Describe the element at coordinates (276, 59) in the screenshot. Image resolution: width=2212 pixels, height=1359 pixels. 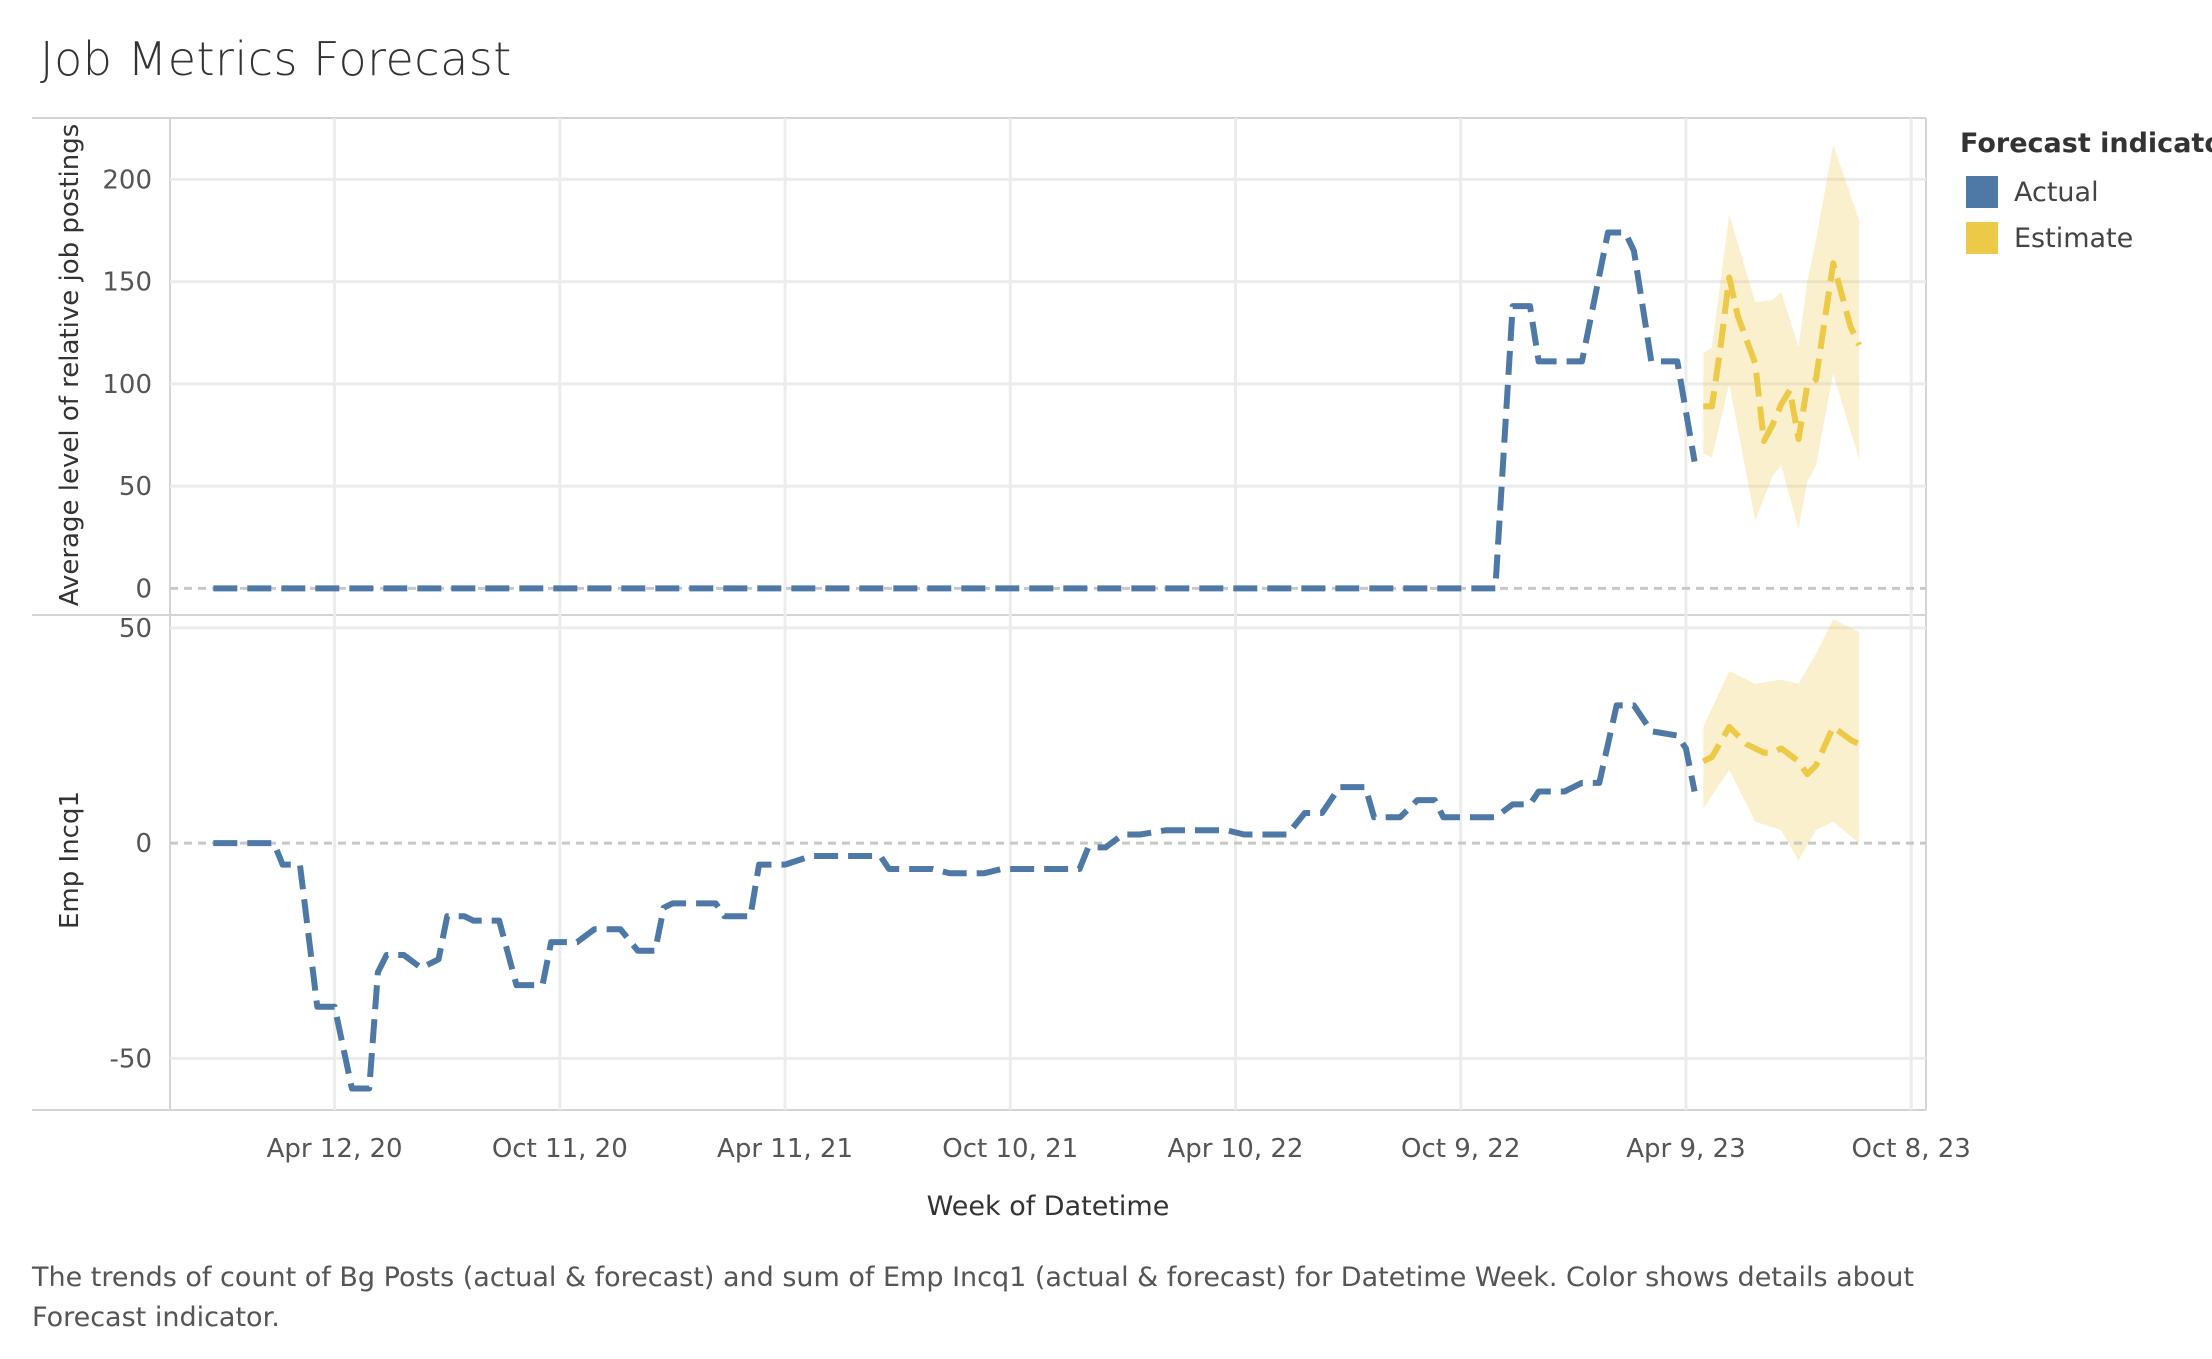
I see `page-title: Job Metrics Forecast` at that location.